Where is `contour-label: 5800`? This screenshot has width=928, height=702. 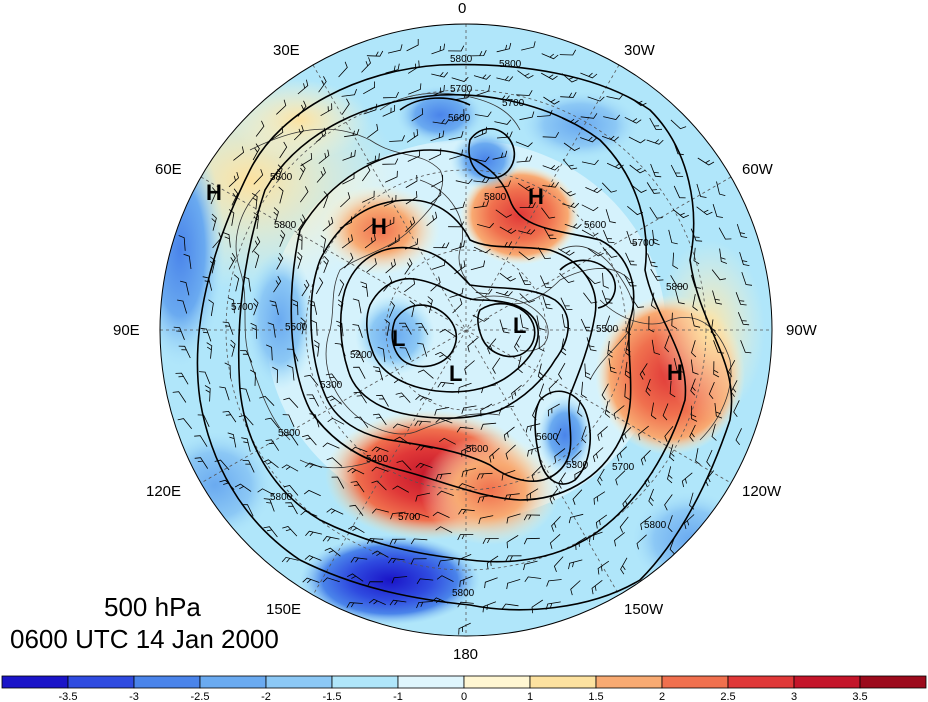
contour-label: 5800 is located at coordinates (677, 287).